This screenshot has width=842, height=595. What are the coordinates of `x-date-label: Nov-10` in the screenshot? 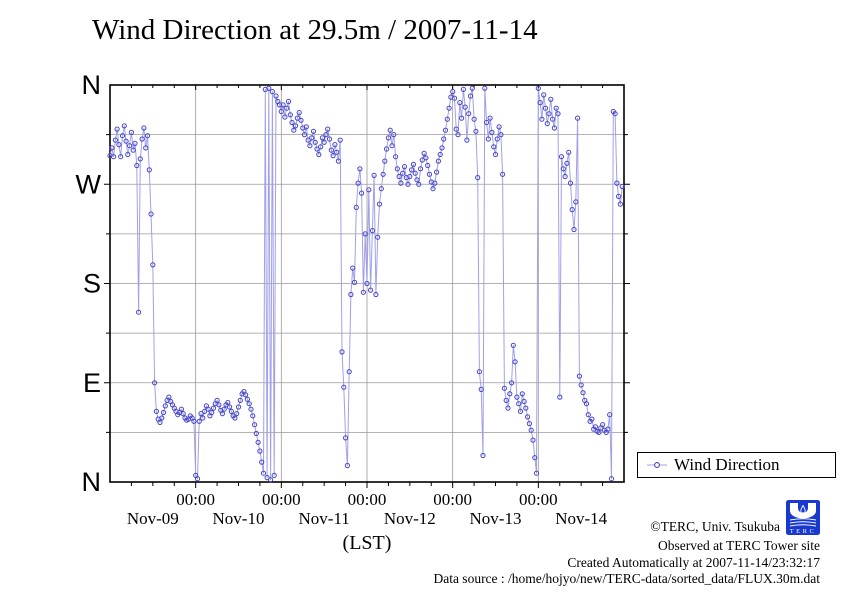 It's located at (239, 518).